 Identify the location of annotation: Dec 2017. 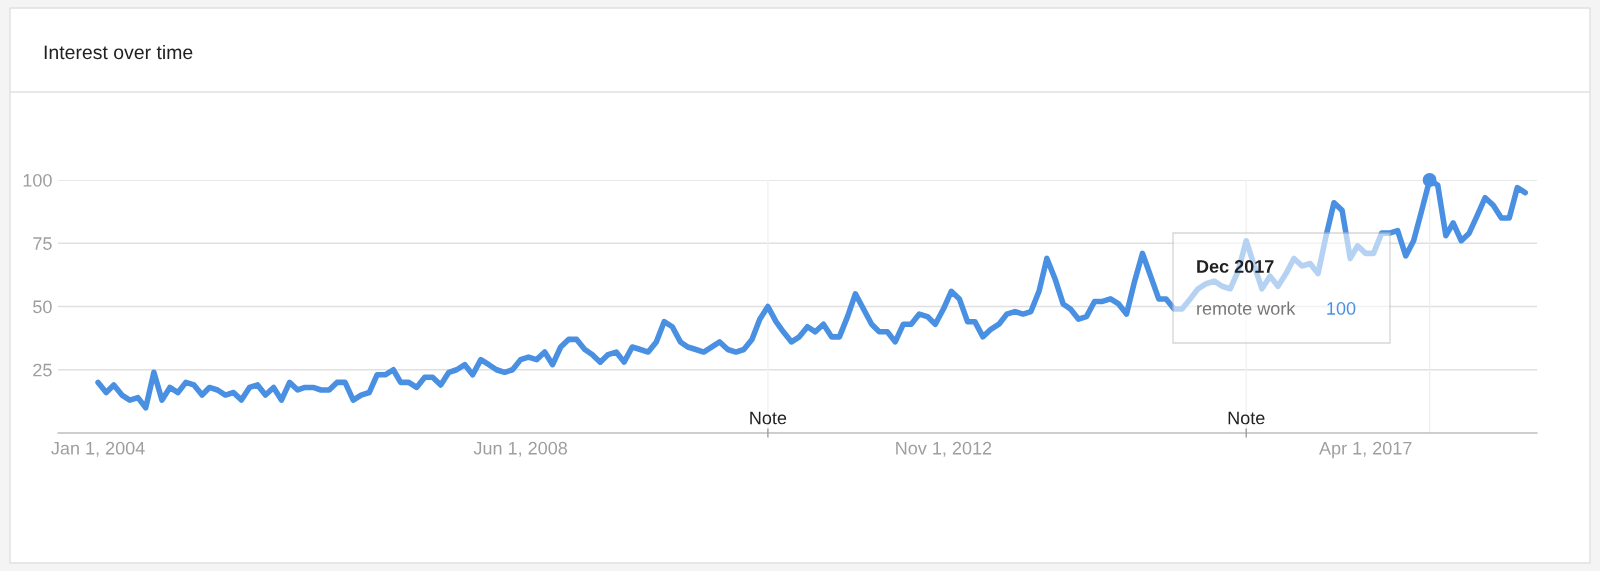
(1235, 266).